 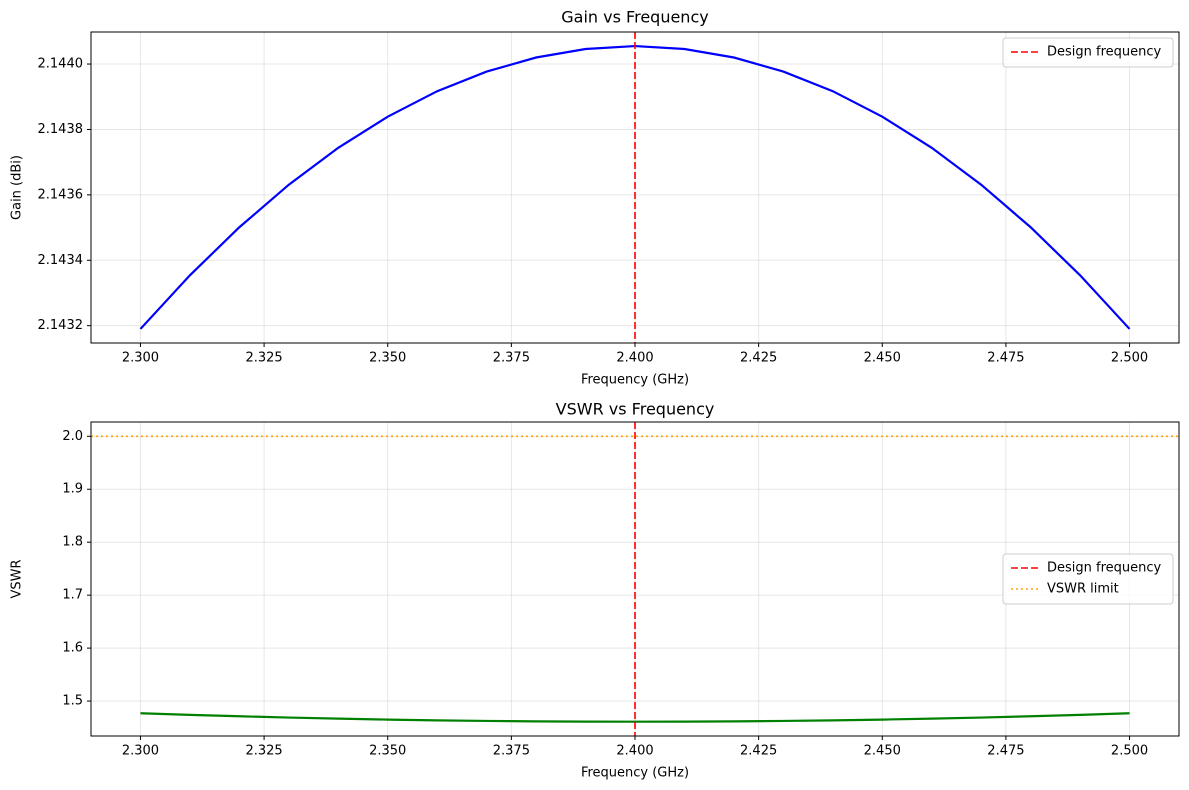 I want to click on chart-title: Gain vs Frequency, so click(x=634, y=17).